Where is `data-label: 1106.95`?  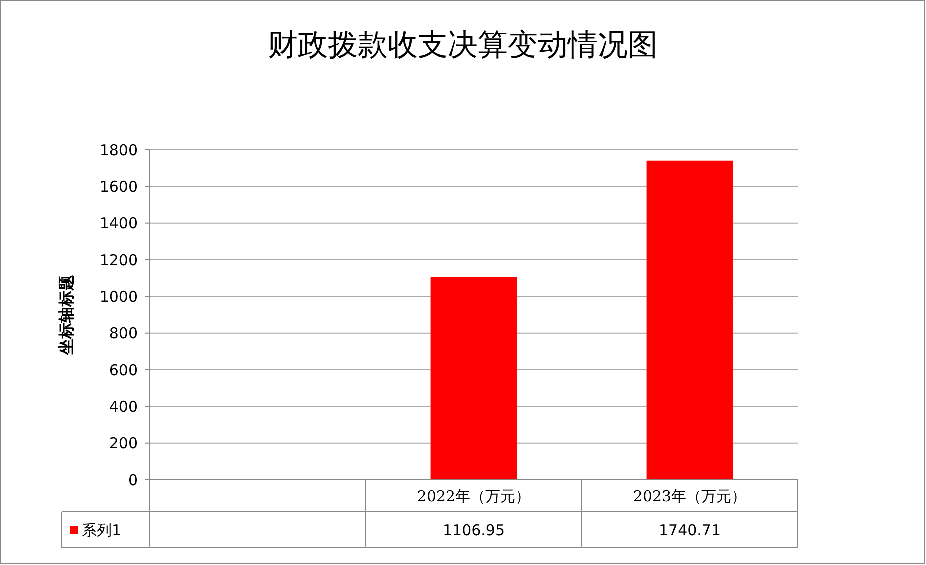 data-label: 1106.95 is located at coordinates (474, 530).